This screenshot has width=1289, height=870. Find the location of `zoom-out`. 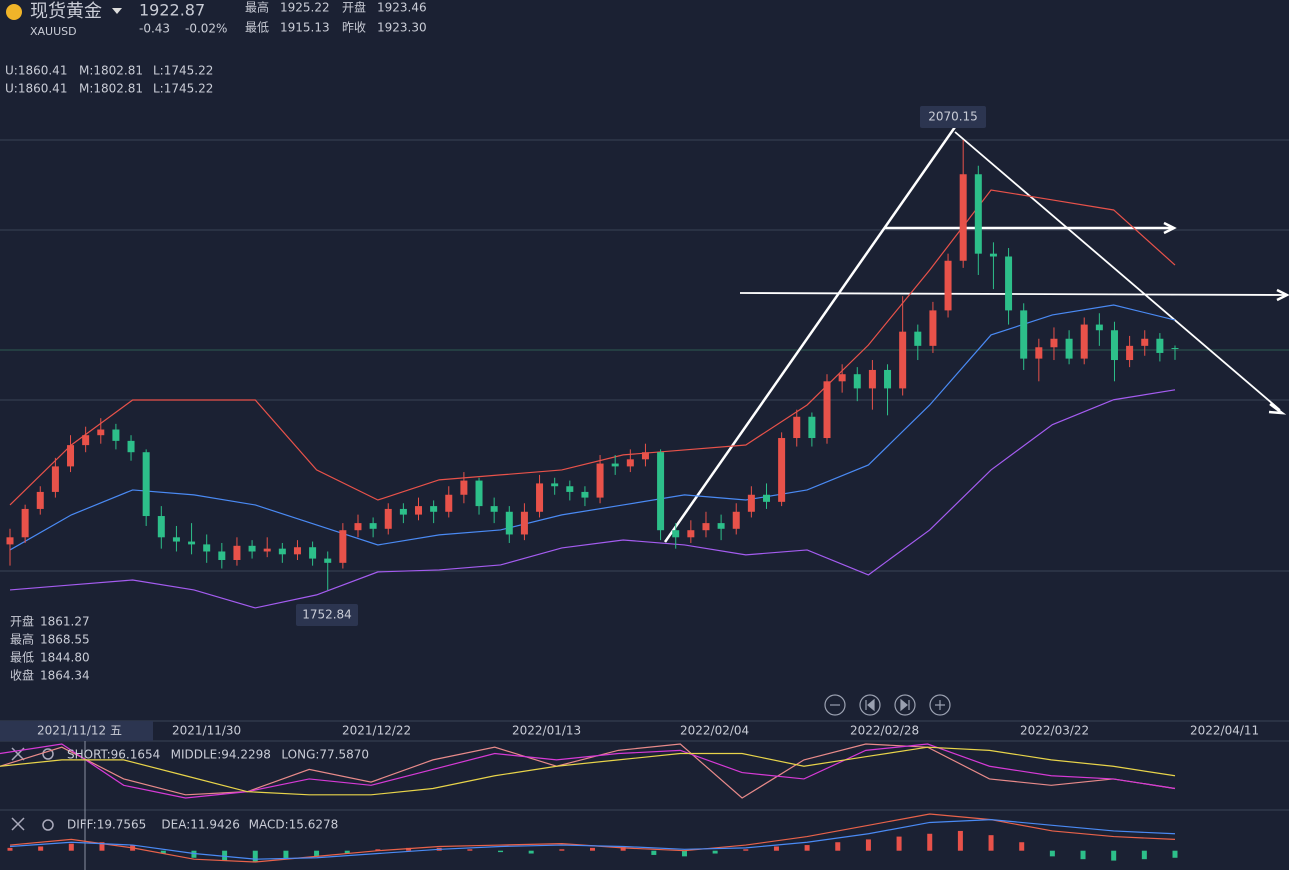

zoom-out is located at coordinates (835, 705).